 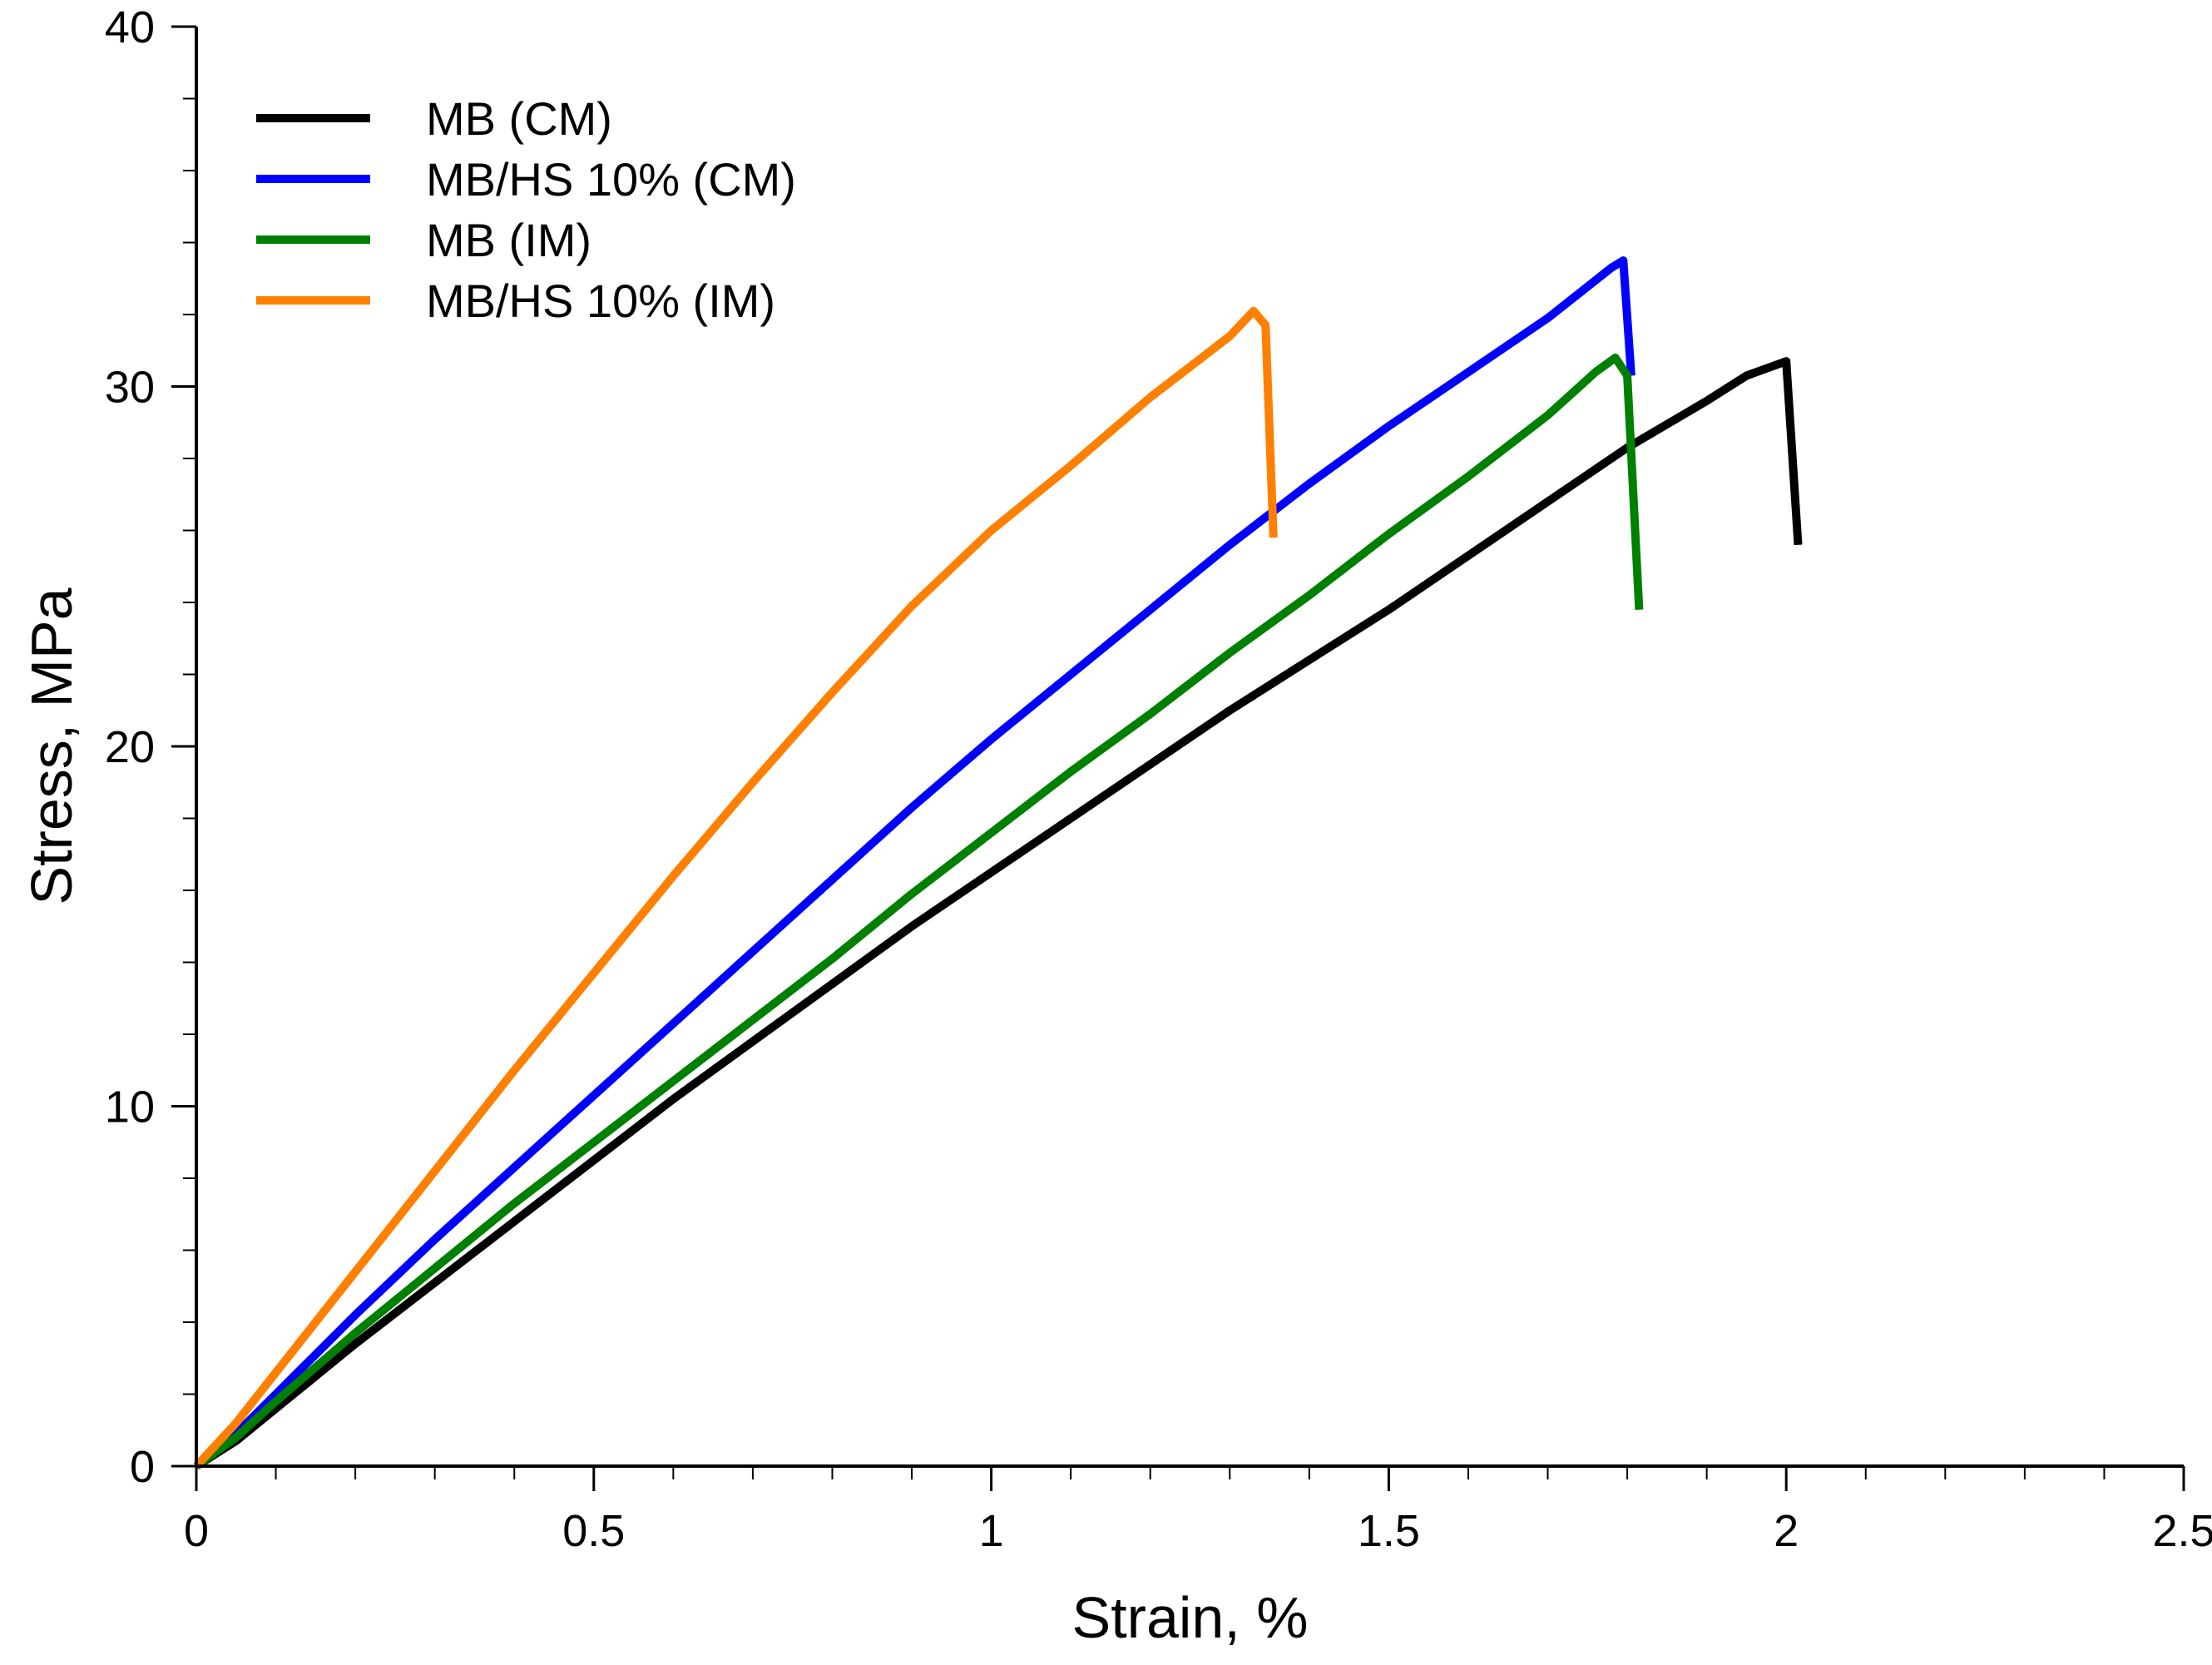 I want to click on y-tick-label: 20, so click(x=130, y=747).